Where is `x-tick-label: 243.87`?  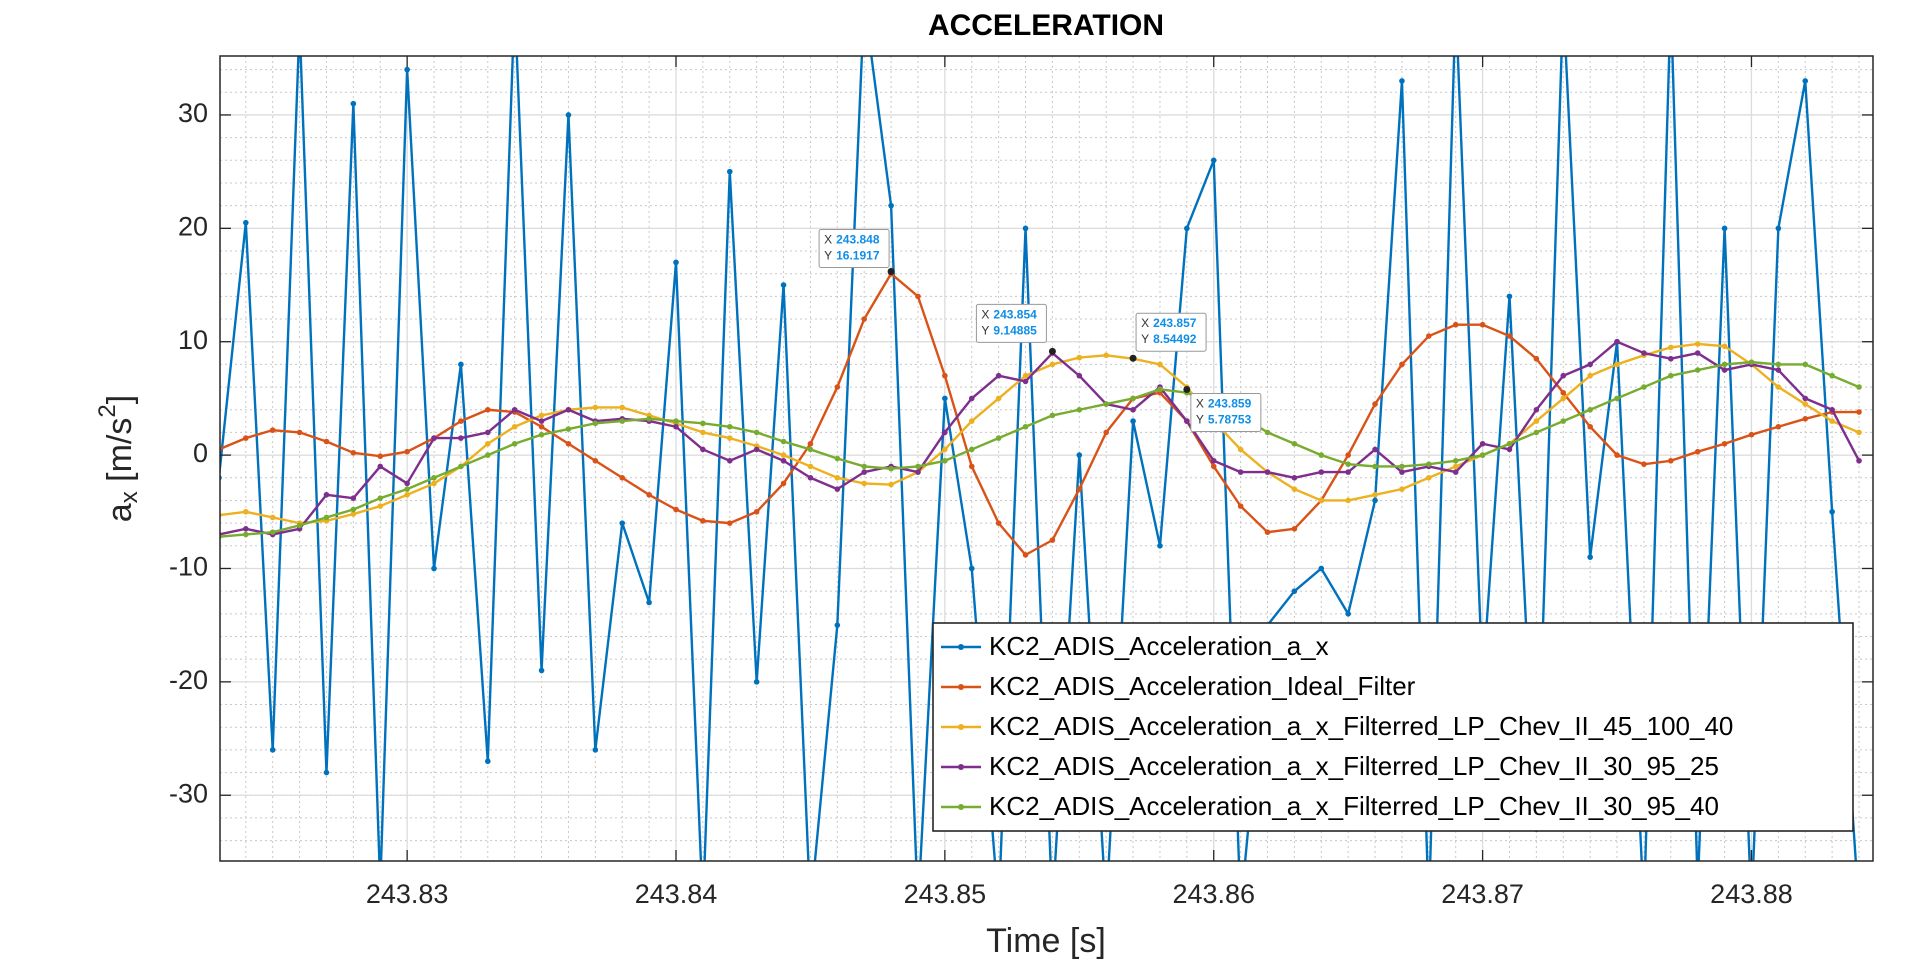 x-tick-label: 243.87 is located at coordinates (1482, 894).